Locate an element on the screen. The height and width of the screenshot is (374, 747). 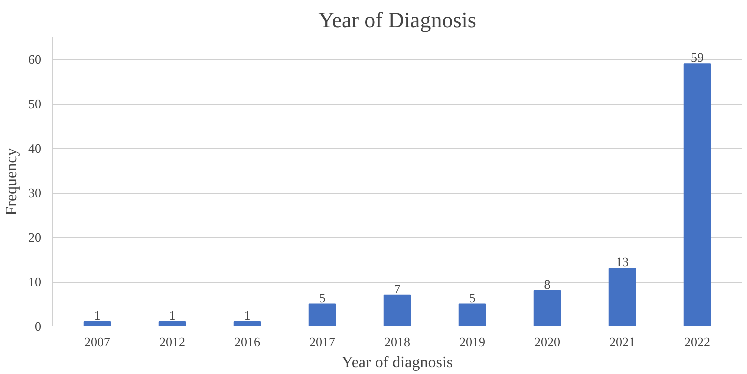
y-tick-label: 30 is located at coordinates (35, 193).